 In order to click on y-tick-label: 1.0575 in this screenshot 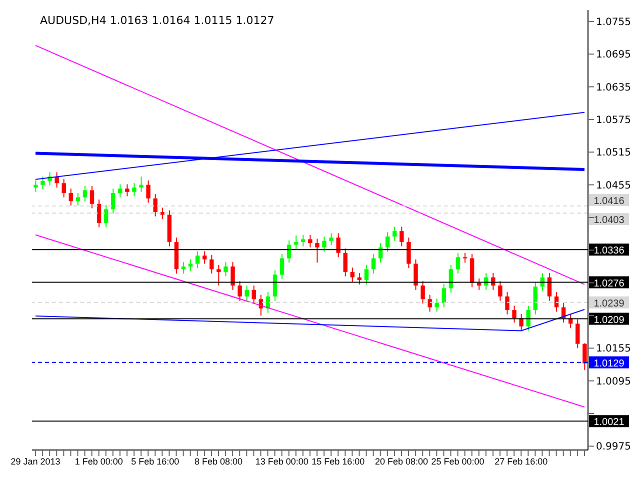, I will do `click(613, 120)`.